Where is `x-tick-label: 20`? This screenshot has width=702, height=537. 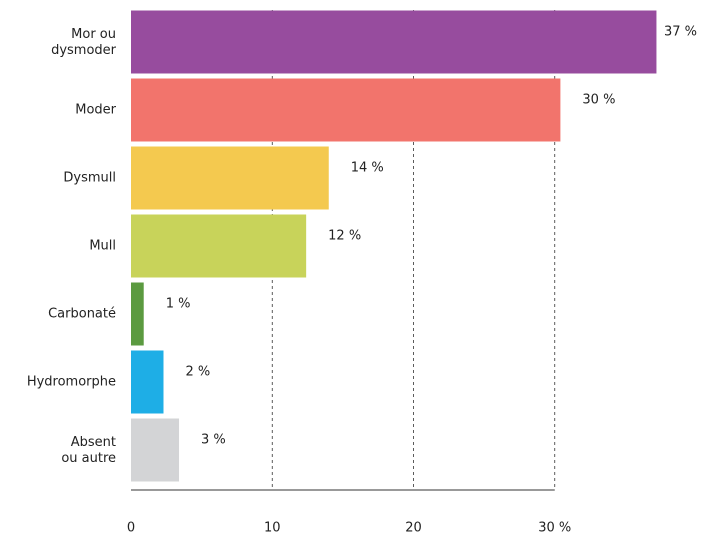 x-tick-label: 20 is located at coordinates (413, 528).